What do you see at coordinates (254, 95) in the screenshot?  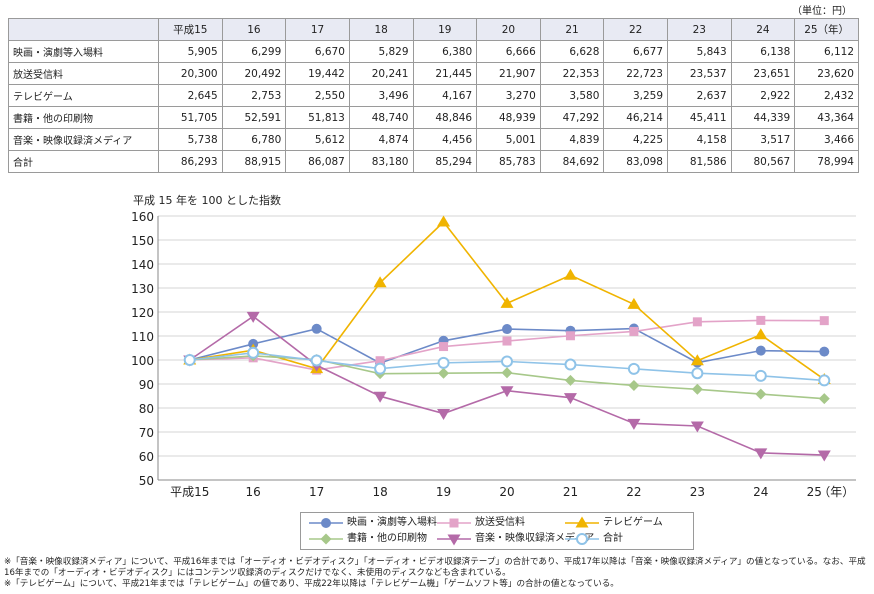 I see `table-cell: 2,753` at bounding box center [254, 95].